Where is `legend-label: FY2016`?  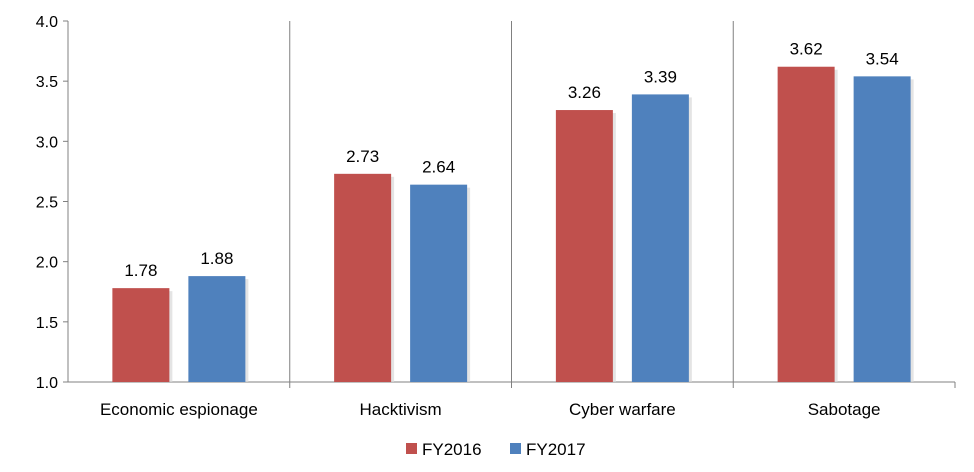 legend-label: FY2016 is located at coordinates (452, 449).